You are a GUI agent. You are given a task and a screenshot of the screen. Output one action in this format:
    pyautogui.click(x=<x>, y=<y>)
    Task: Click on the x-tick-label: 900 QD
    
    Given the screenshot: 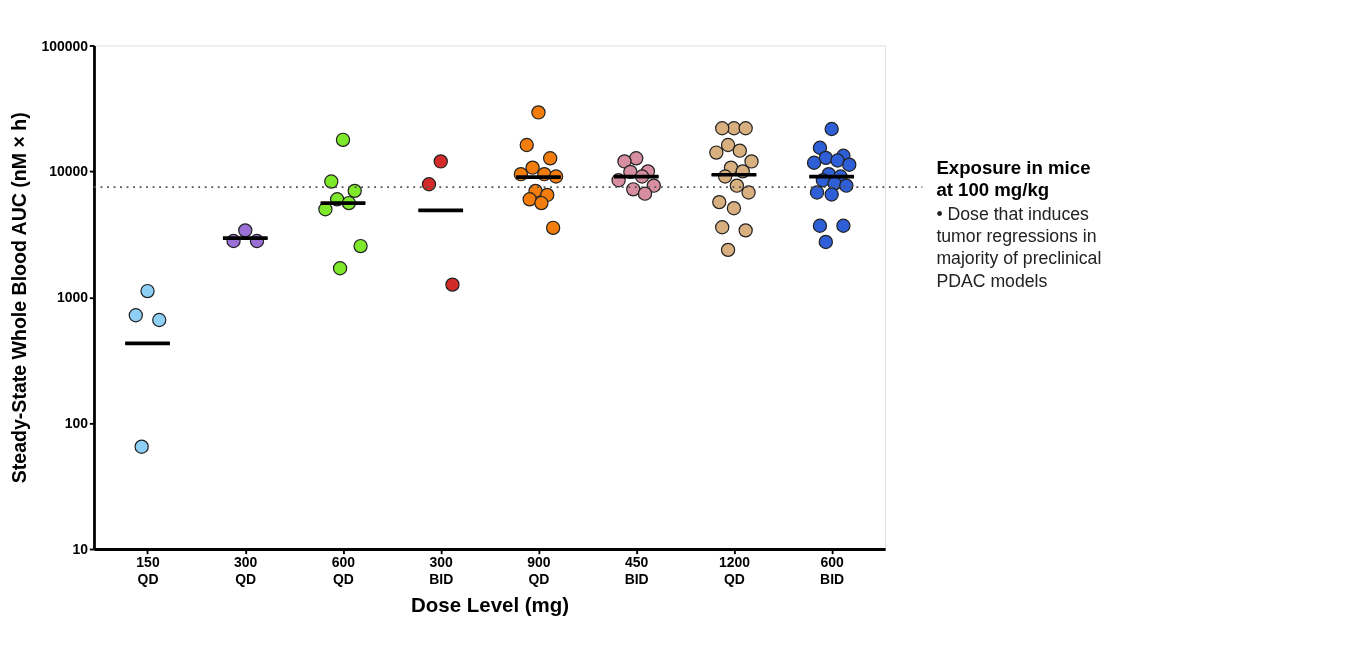 What is the action you would take?
    pyautogui.click(x=539, y=570)
    